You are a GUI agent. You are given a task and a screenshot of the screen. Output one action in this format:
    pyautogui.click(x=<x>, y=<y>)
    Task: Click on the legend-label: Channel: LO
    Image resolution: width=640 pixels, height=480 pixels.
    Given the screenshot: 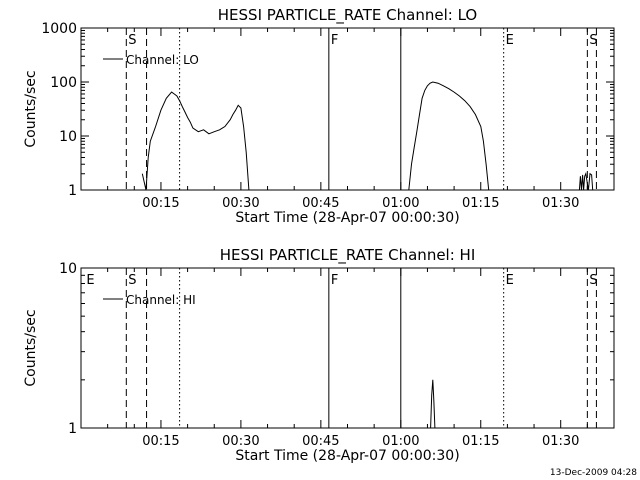 What is the action you would take?
    pyautogui.click(x=162, y=60)
    